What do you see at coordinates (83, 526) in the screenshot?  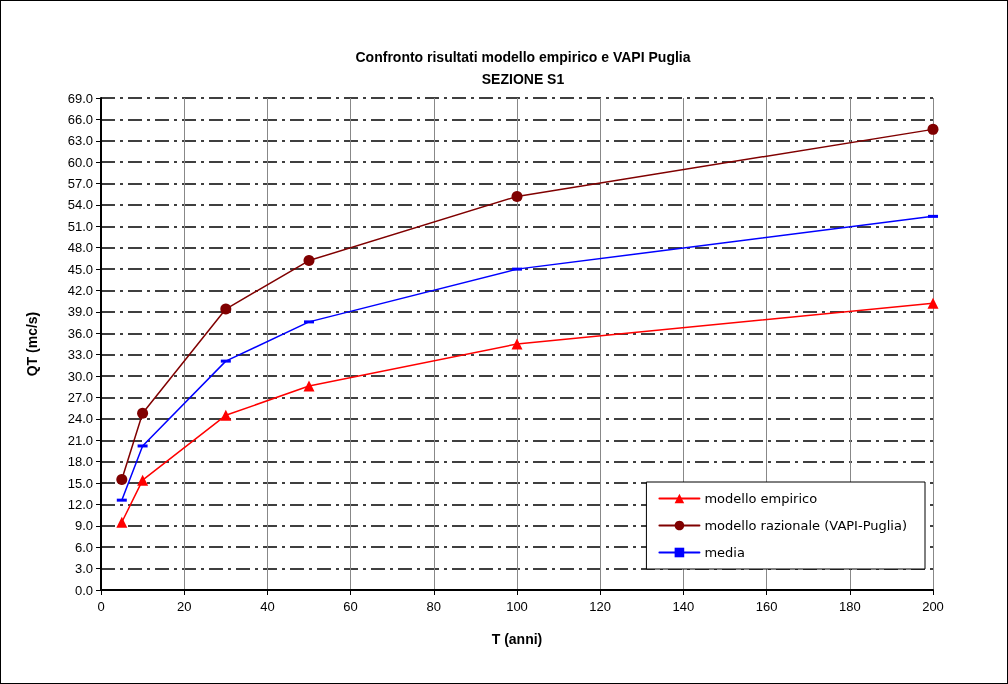 I see `y-tick-label: 9.0` at bounding box center [83, 526].